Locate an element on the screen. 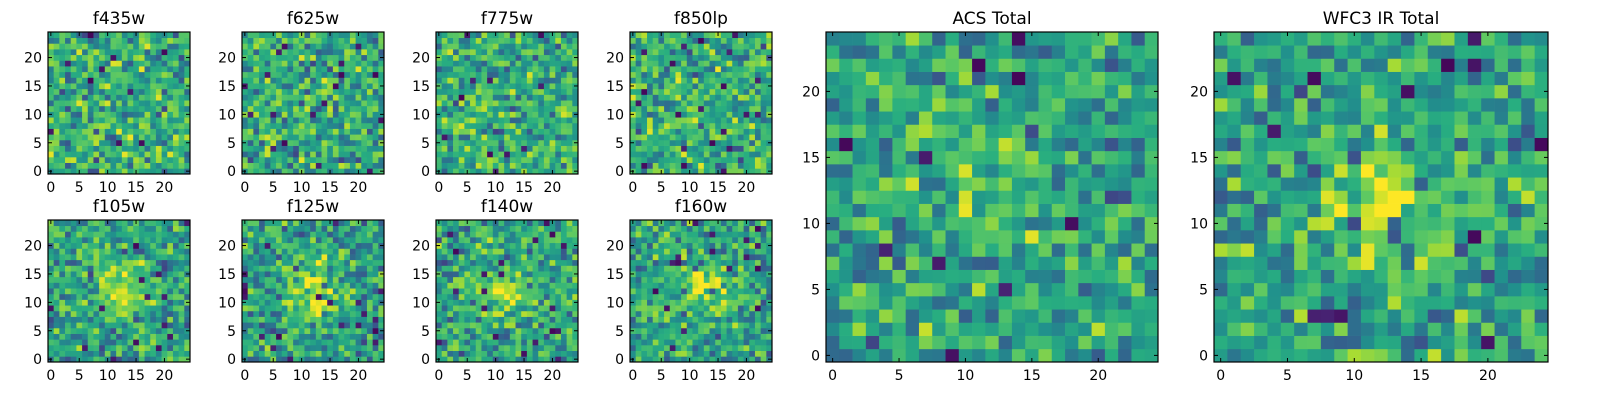 This screenshot has width=1600, height=400. y-tick-label: 15 is located at coordinates (227, 87).